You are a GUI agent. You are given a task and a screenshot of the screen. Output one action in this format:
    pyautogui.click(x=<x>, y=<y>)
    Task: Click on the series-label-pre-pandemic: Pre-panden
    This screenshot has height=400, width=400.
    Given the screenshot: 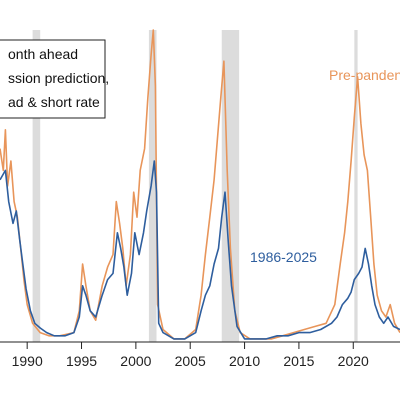 What is the action you would take?
    pyautogui.click(x=364, y=75)
    